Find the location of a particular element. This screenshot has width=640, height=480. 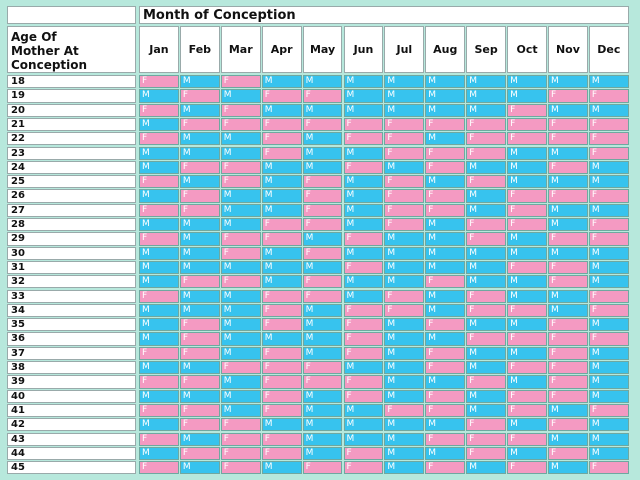

month-header-dec: Dec is located at coordinates (608, 49).